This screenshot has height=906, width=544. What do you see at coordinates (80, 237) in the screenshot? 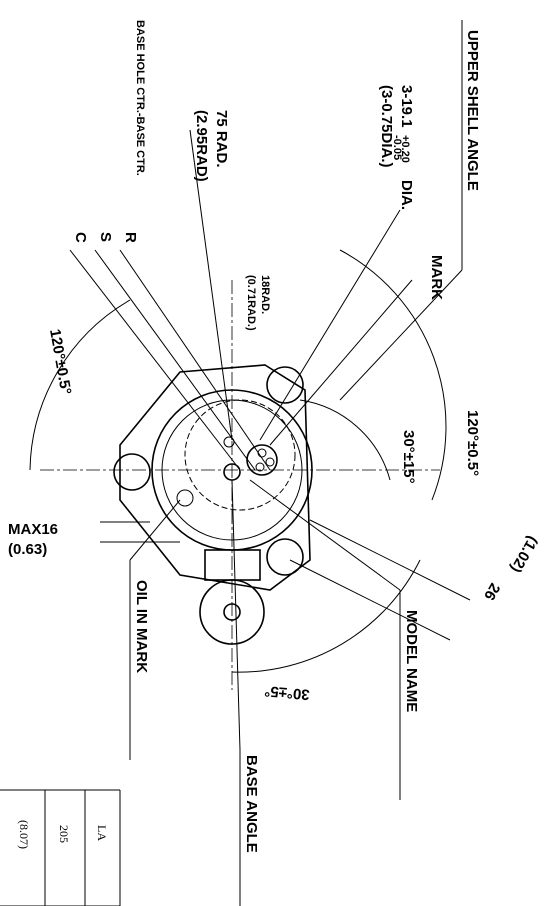
I see `c: C` at bounding box center [80, 237].